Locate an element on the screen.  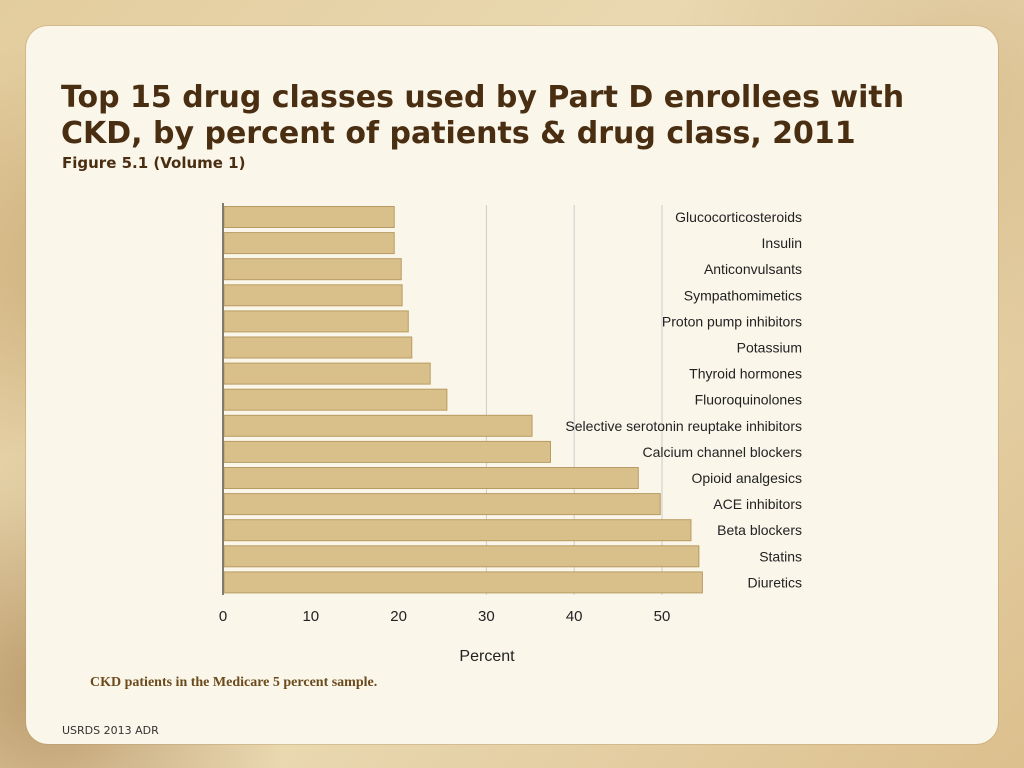
category-label-12: Beta blockers is located at coordinates (759, 530).